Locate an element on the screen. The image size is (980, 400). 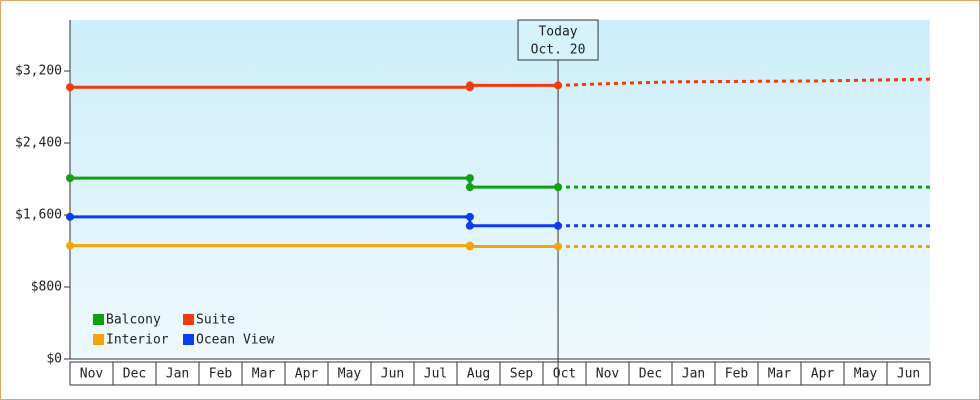
legend-label: Interior is located at coordinates (137, 340).